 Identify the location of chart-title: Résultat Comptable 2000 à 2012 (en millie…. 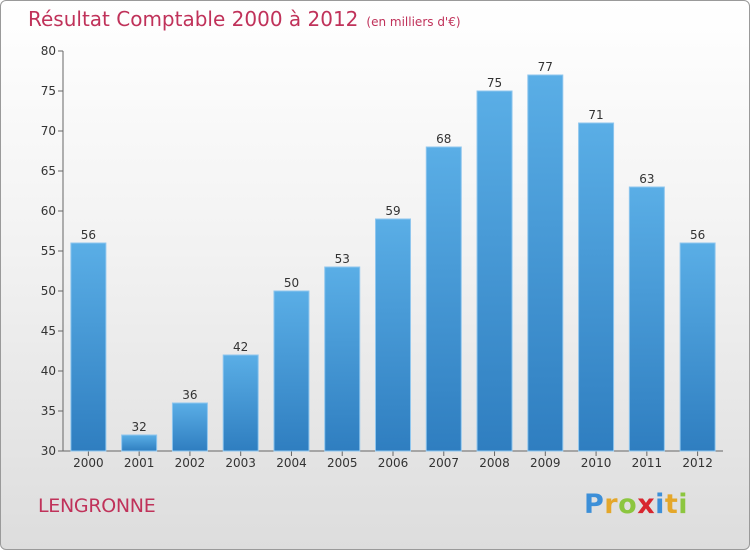
(244, 19).